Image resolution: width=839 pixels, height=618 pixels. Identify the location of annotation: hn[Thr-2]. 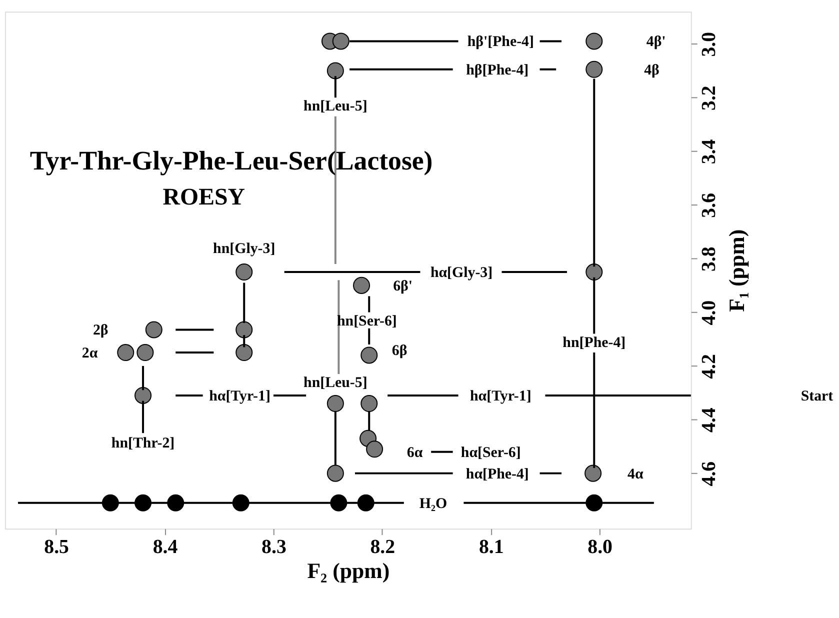
(143, 443).